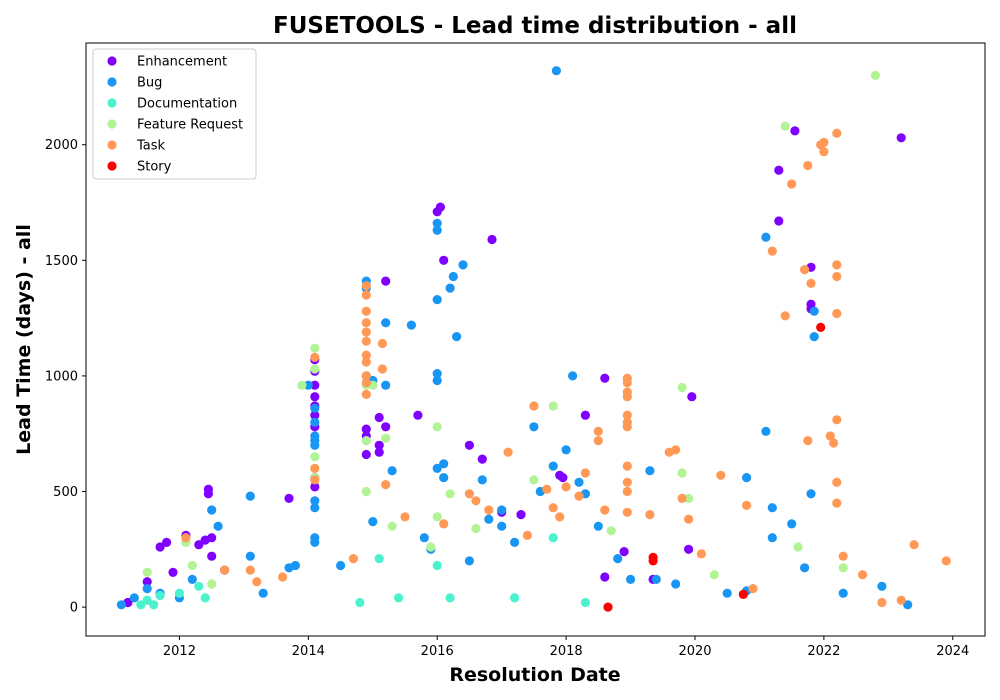  I want to click on x-tick-label: 2020, so click(694, 651).